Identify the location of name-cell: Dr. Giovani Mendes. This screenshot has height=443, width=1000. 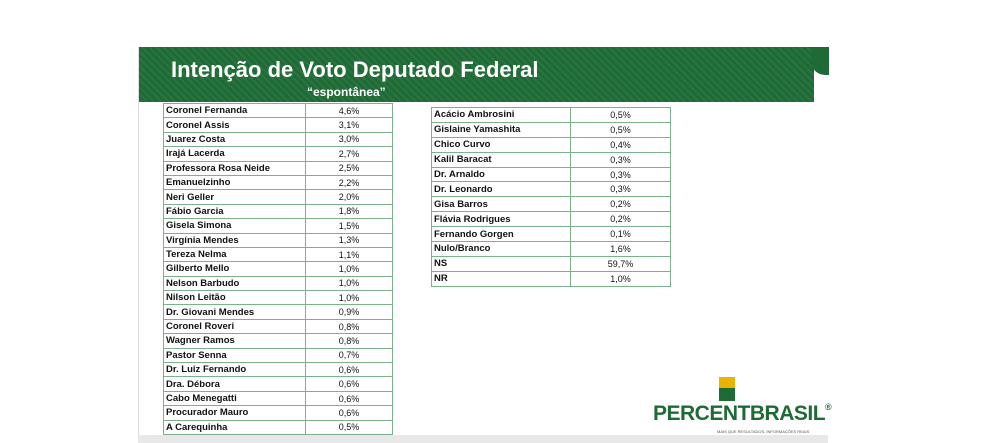
(234, 312).